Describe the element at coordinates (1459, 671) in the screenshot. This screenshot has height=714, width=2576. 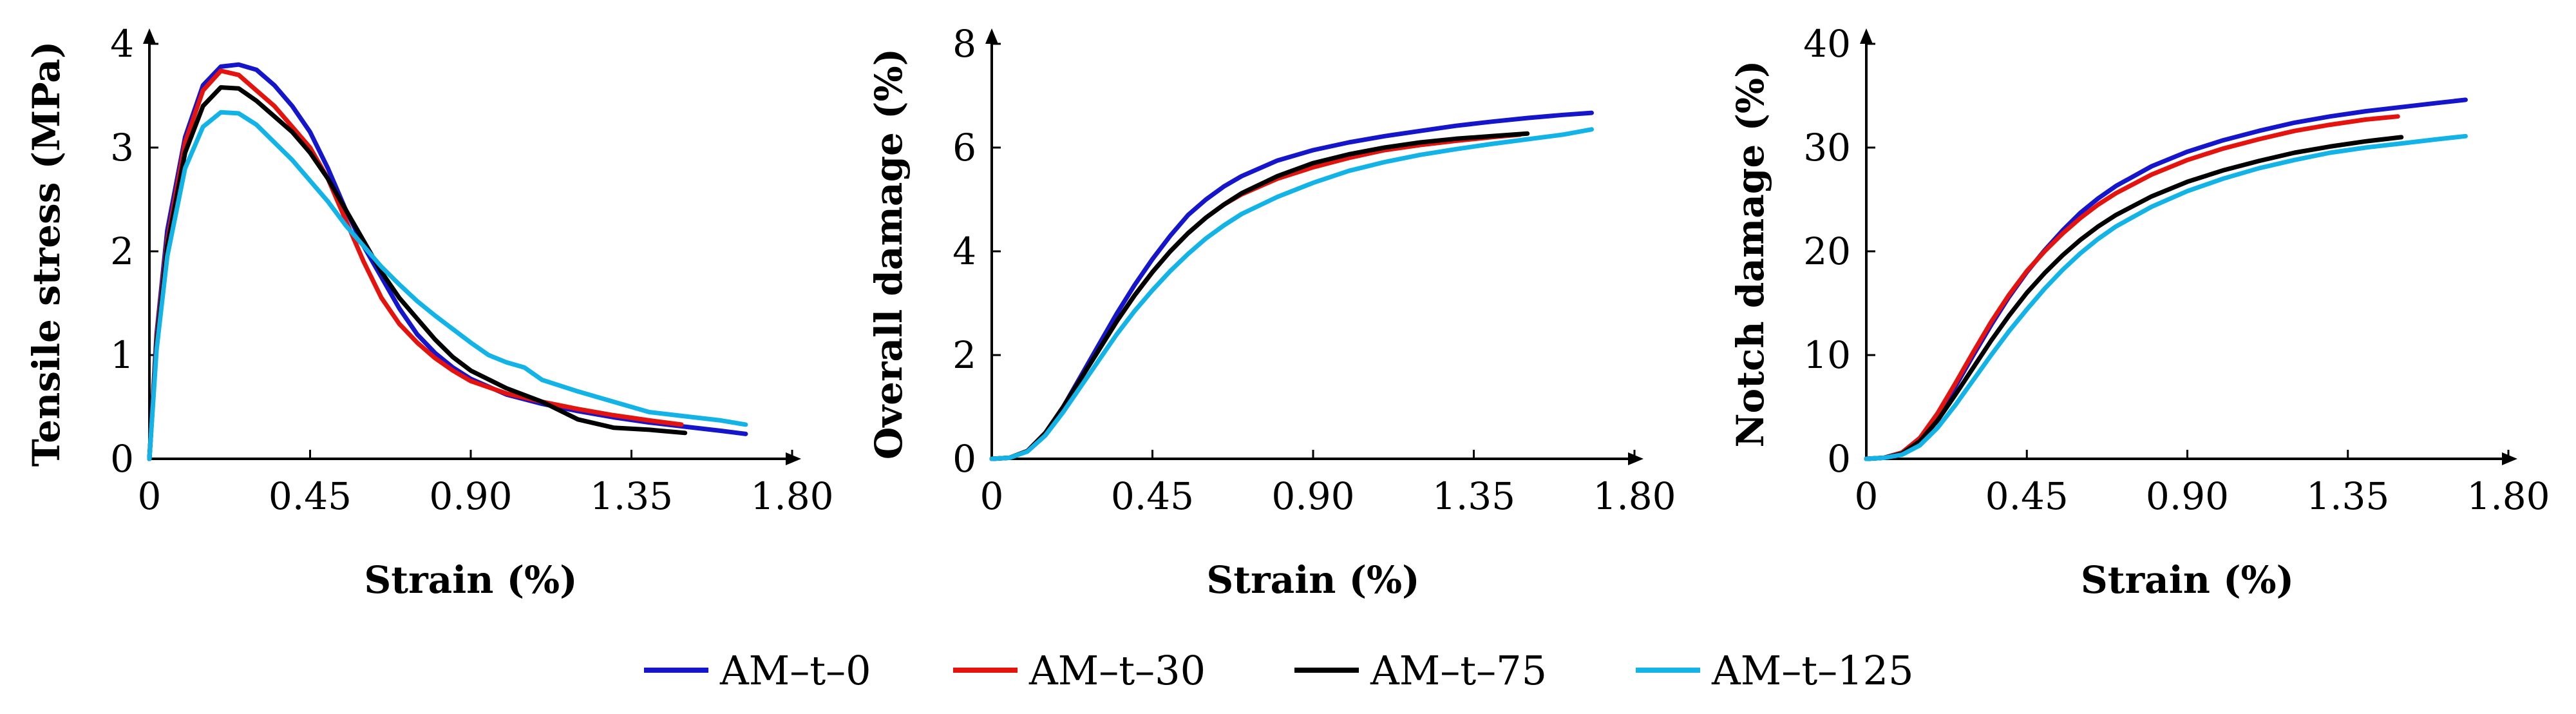
I see `legend-label: AM–t–75` at that location.